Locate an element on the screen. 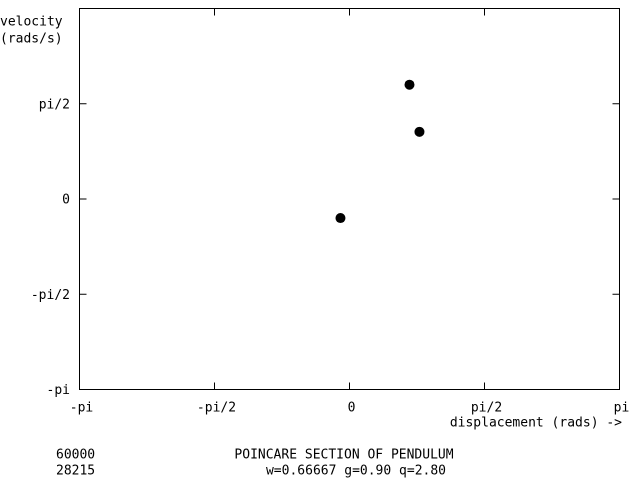 The height and width of the screenshot is (480, 640). y-tick-label: -pi/2 is located at coordinates (50, 295).